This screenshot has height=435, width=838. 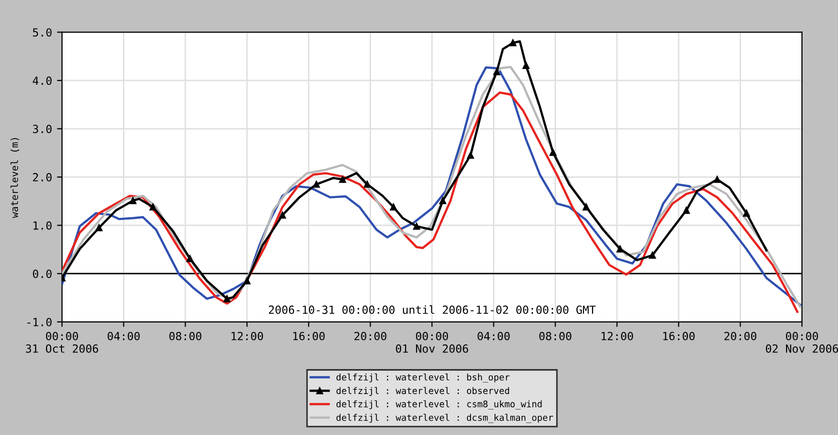 I want to click on y-tick-label: 4.0, so click(x=42, y=80).